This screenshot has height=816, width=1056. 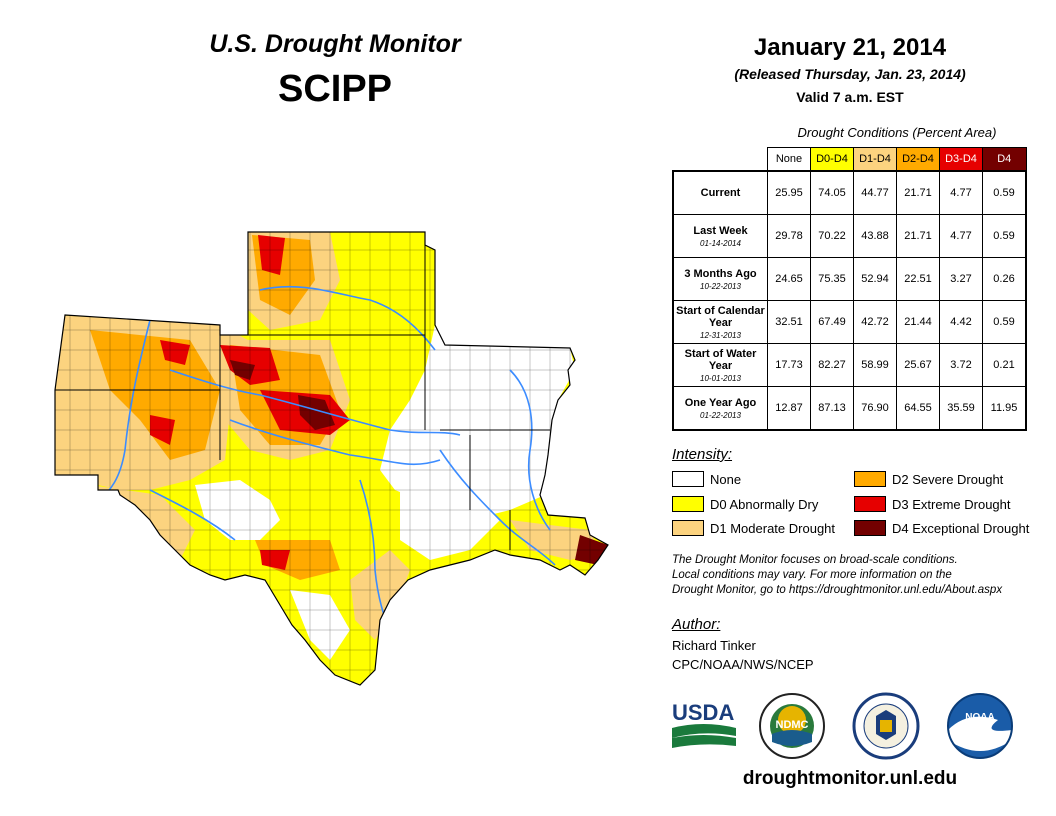 I want to click on legend-label: D1 Moderate Drought, so click(x=773, y=528).